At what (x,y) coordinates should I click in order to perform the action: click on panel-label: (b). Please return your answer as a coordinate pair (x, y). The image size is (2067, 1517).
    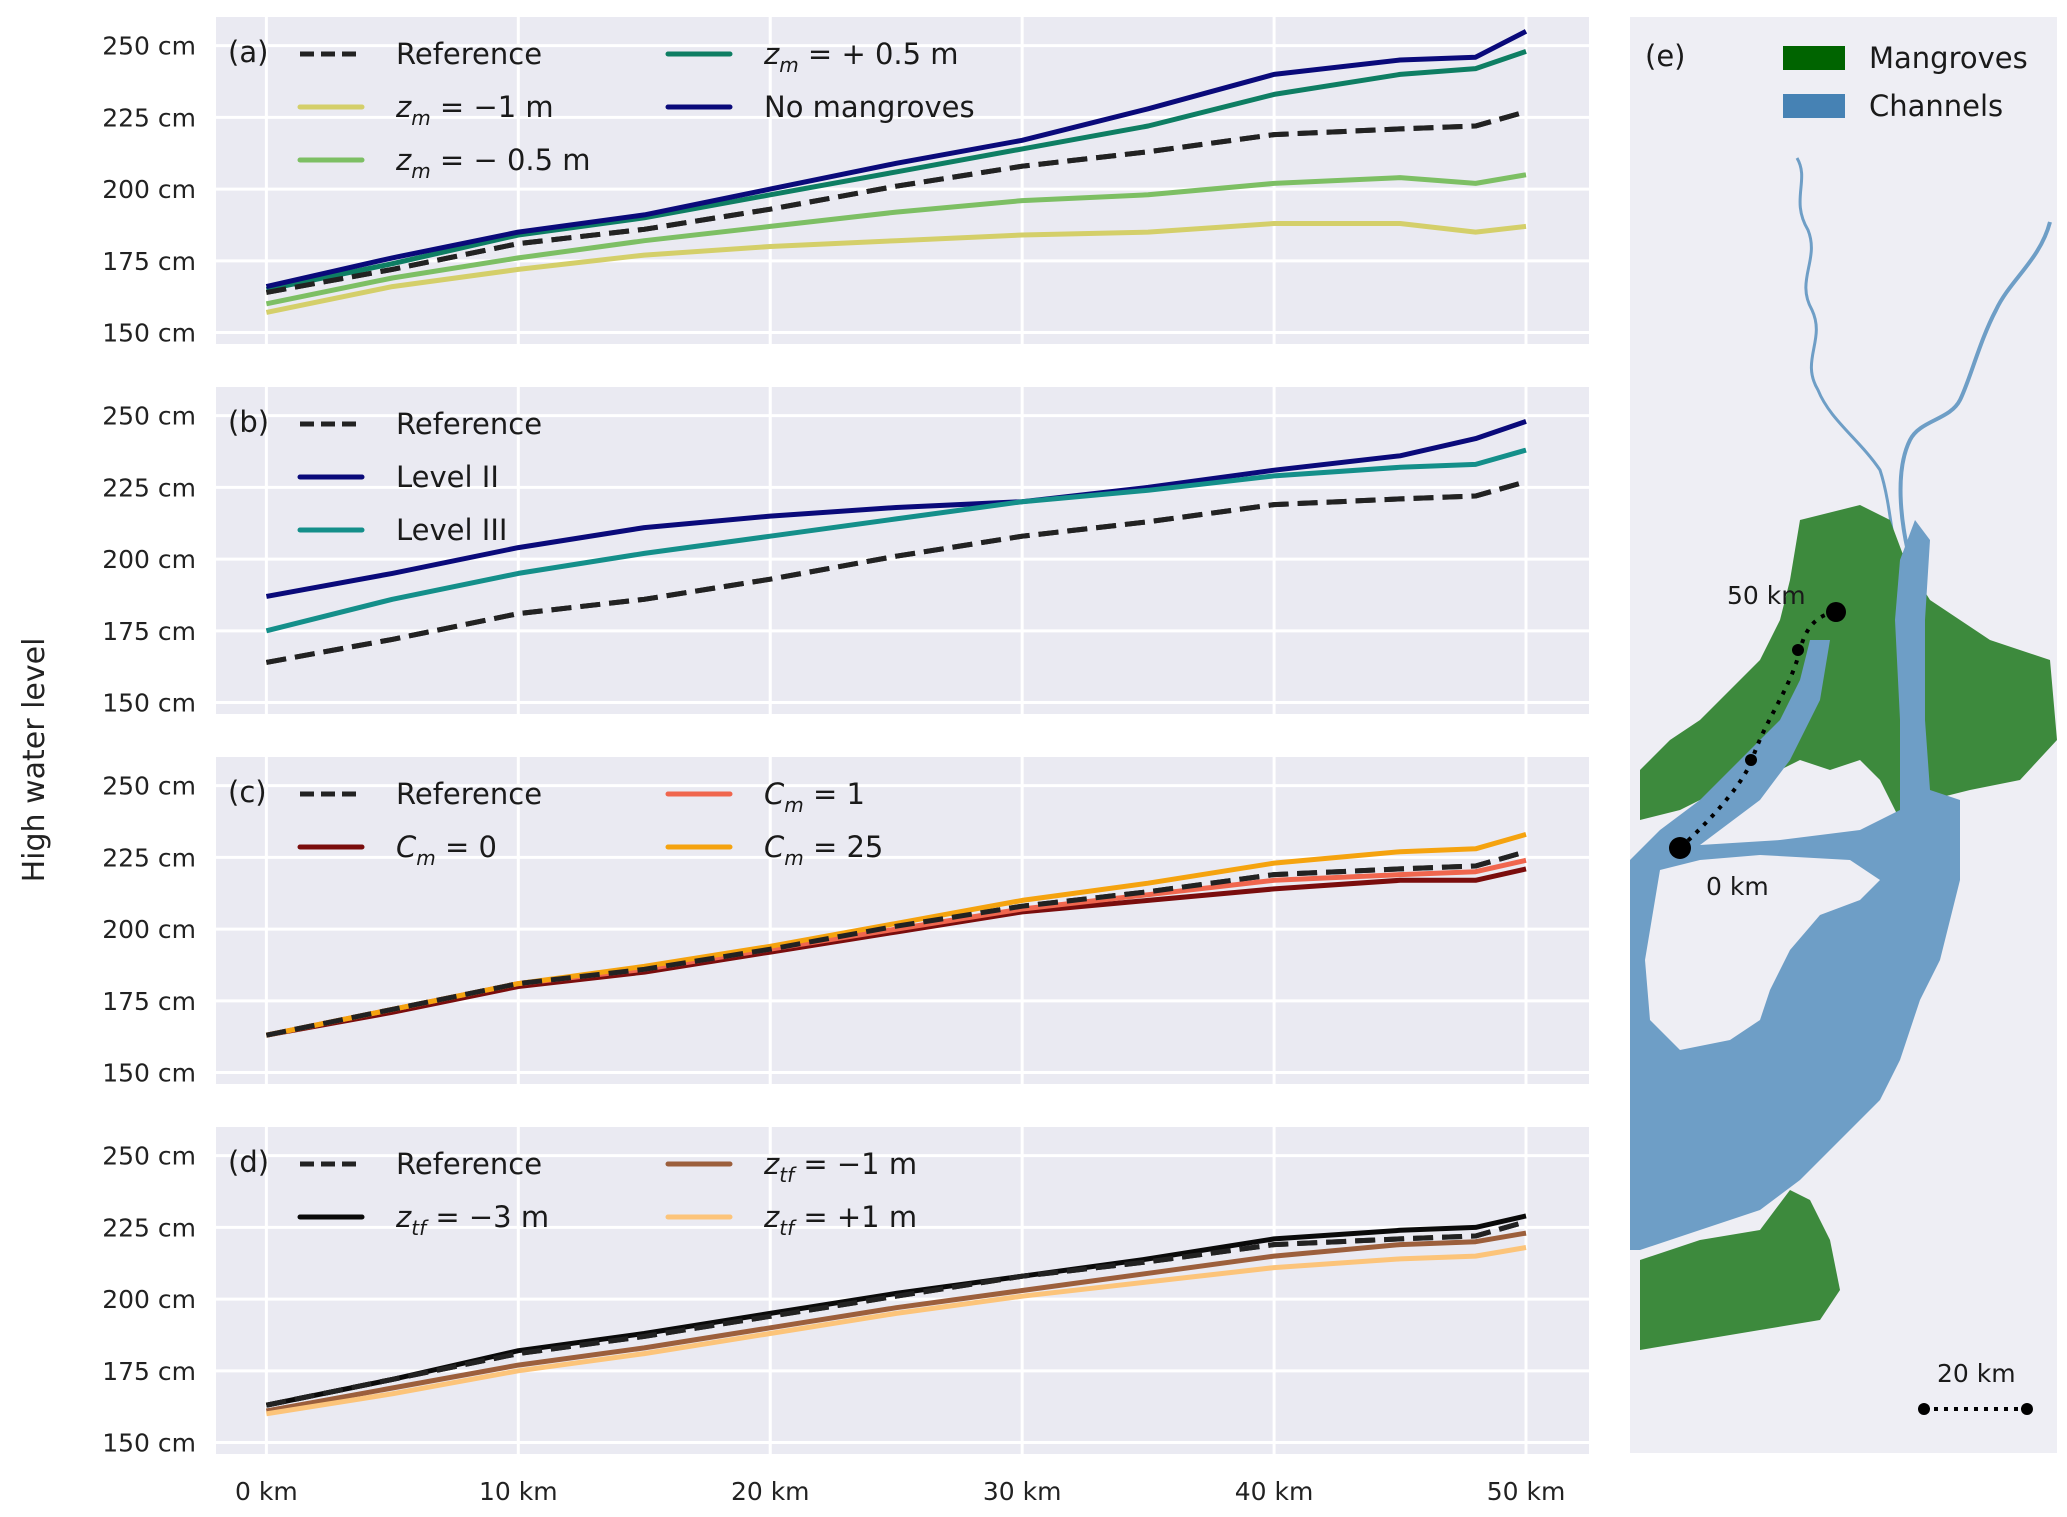
    Looking at the image, I should click on (248, 422).